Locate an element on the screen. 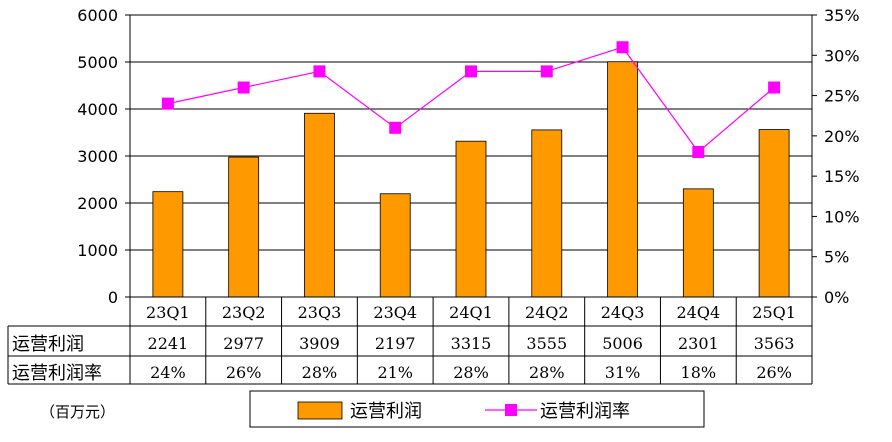 This screenshot has height=442, width=892. table-profit-cell: 2977 is located at coordinates (243, 343).